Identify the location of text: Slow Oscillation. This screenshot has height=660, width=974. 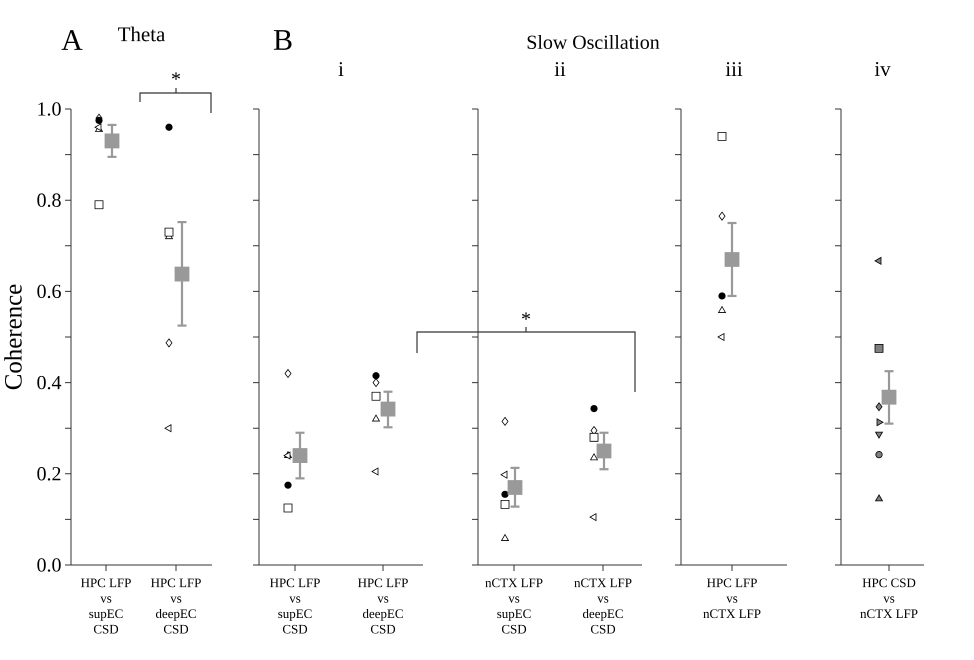
(594, 41).